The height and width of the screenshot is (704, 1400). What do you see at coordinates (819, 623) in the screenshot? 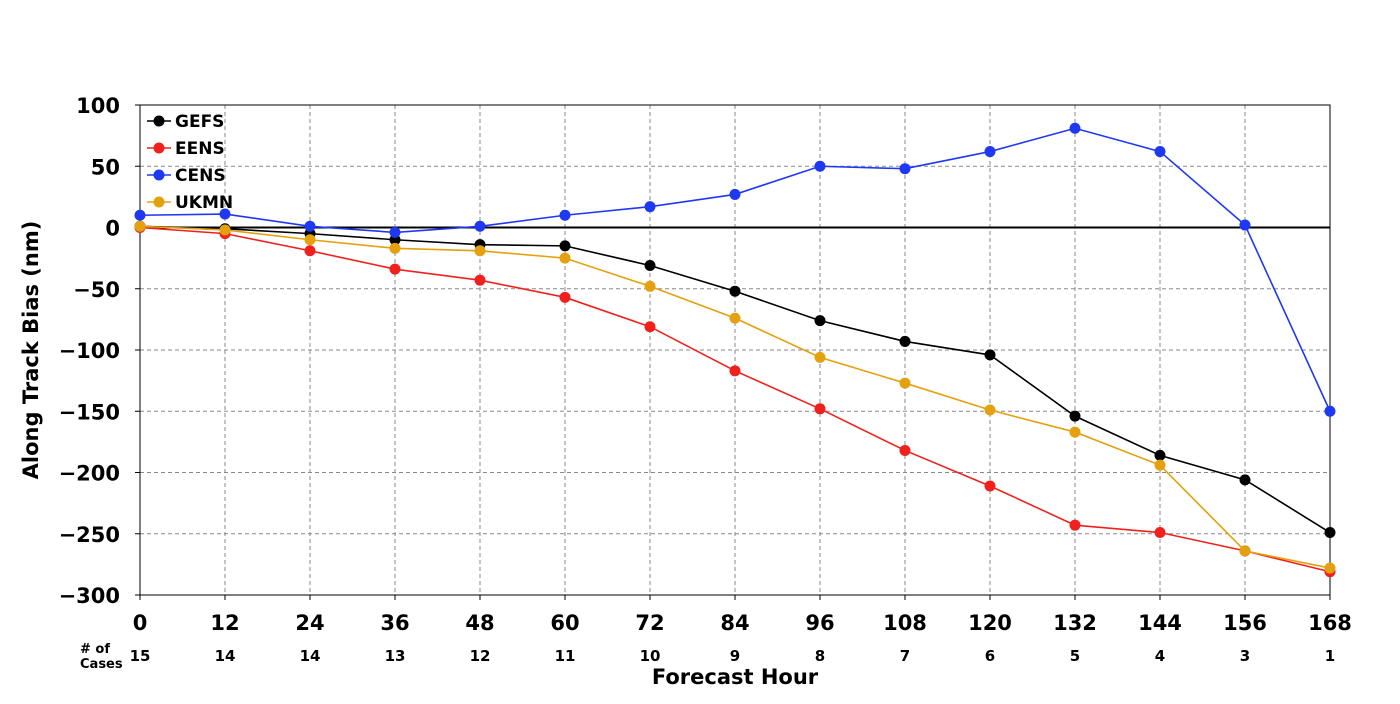
I see `x-tick-label: 96` at bounding box center [819, 623].